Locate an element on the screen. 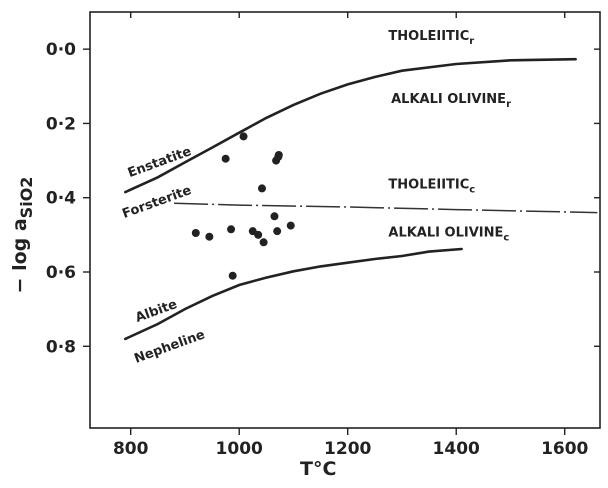 The height and width of the screenshot is (488, 608). x-tick-label: 1400 is located at coordinates (456, 449).